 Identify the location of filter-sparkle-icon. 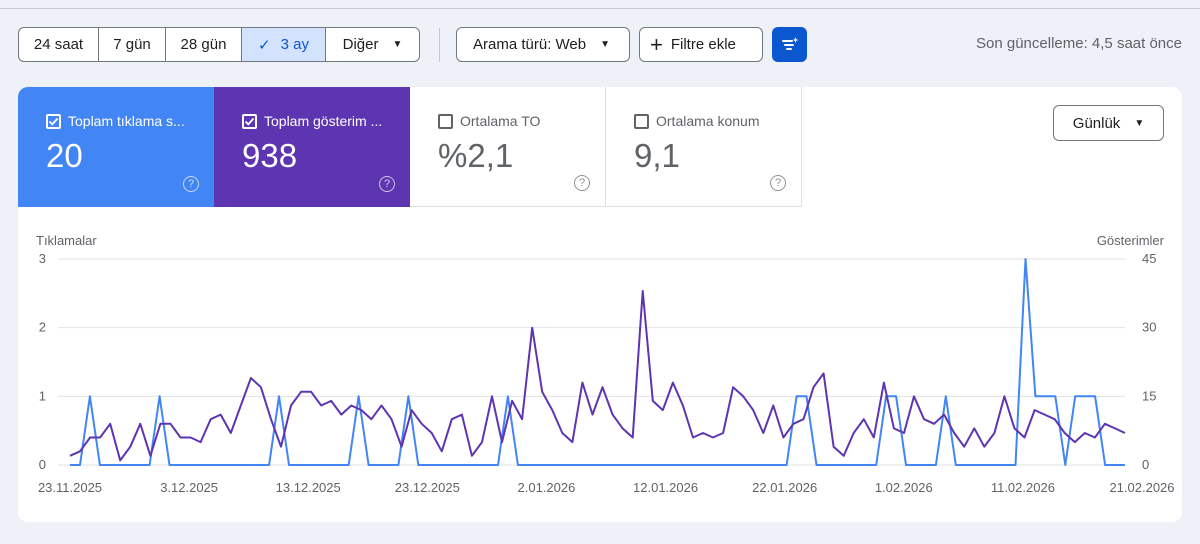
(789, 43).